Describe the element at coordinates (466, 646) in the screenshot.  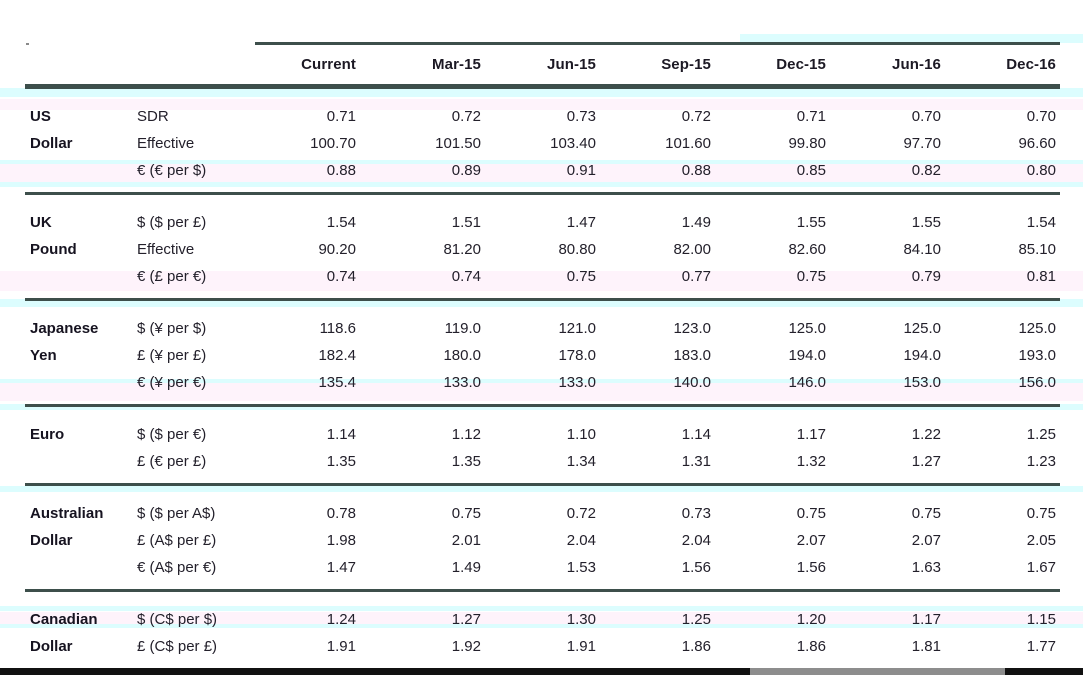
I see `cell-value: 1.92` at that location.